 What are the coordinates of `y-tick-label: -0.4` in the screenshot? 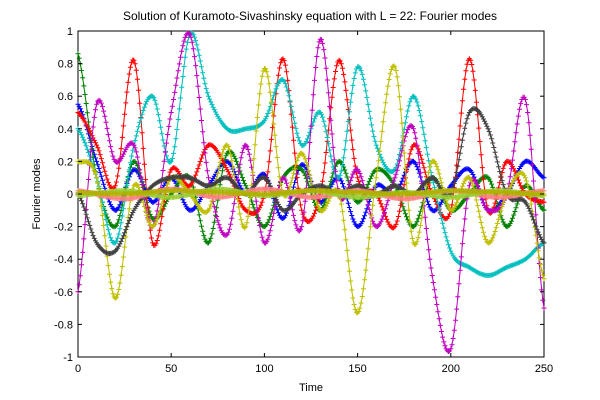 It's located at (63, 260).